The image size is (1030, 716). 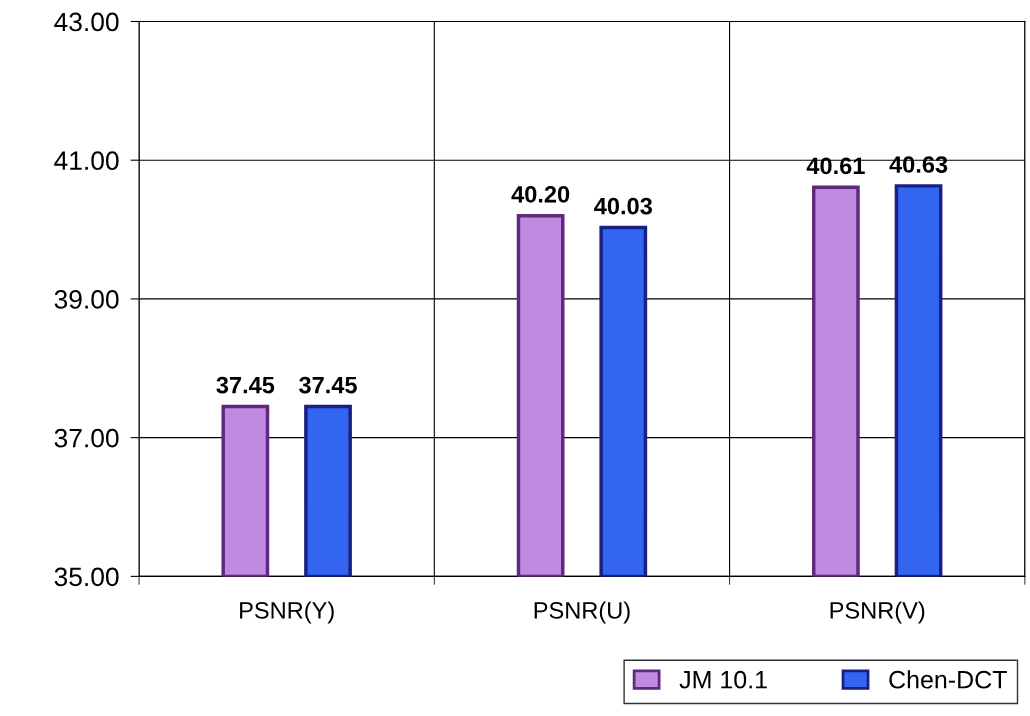 I want to click on x-tick-label: PSNR(V), so click(x=877, y=612).